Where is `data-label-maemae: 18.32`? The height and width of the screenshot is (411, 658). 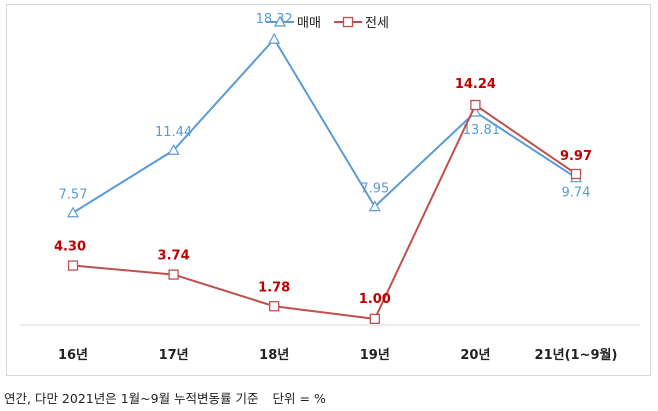 data-label-maemae: 18.32 is located at coordinates (274, 19).